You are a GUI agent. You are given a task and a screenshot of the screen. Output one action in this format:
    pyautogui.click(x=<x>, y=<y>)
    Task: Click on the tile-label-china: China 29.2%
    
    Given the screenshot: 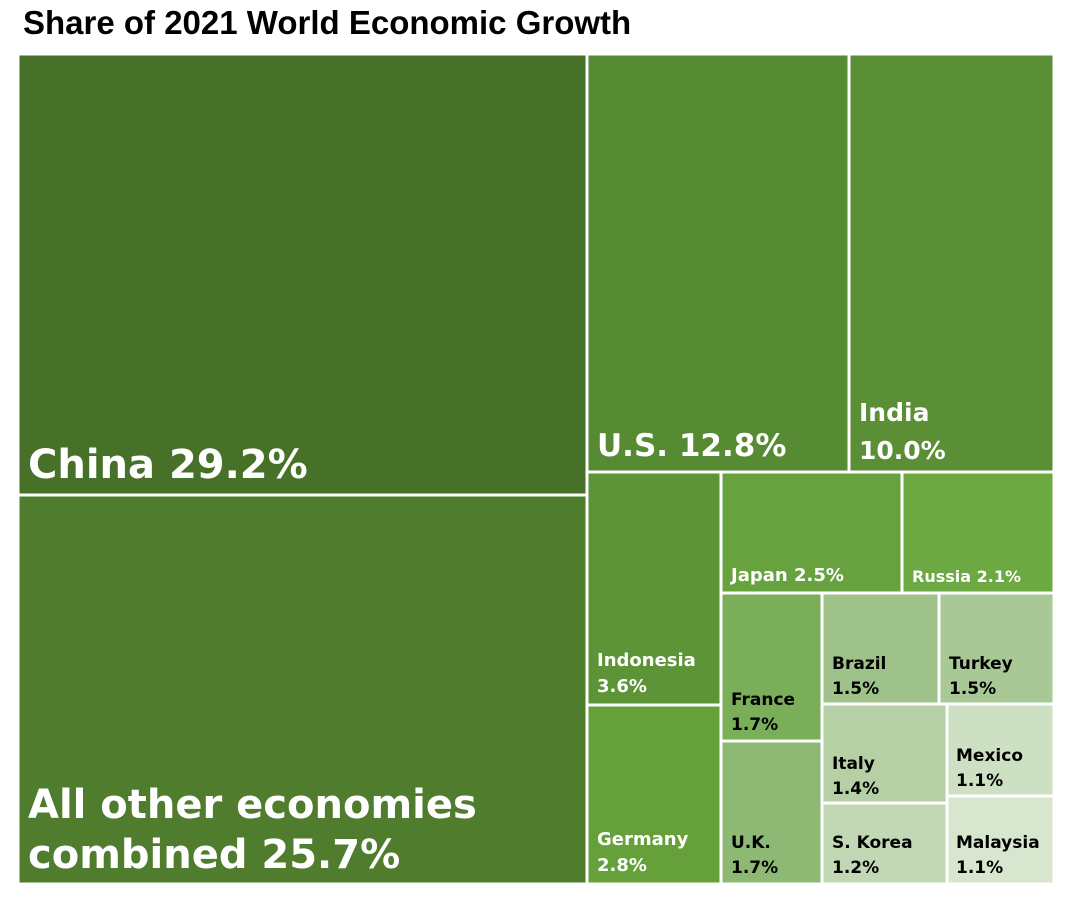 What is the action you would take?
    pyautogui.click(x=168, y=465)
    